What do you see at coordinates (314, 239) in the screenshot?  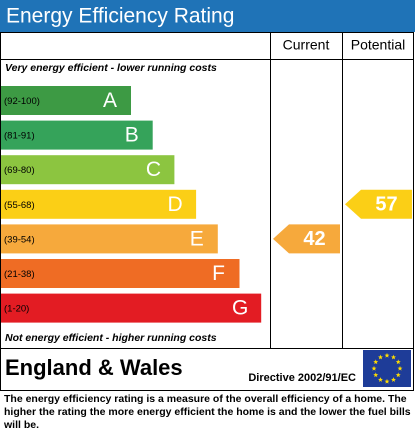 I see `rating-value: 42` at bounding box center [314, 239].